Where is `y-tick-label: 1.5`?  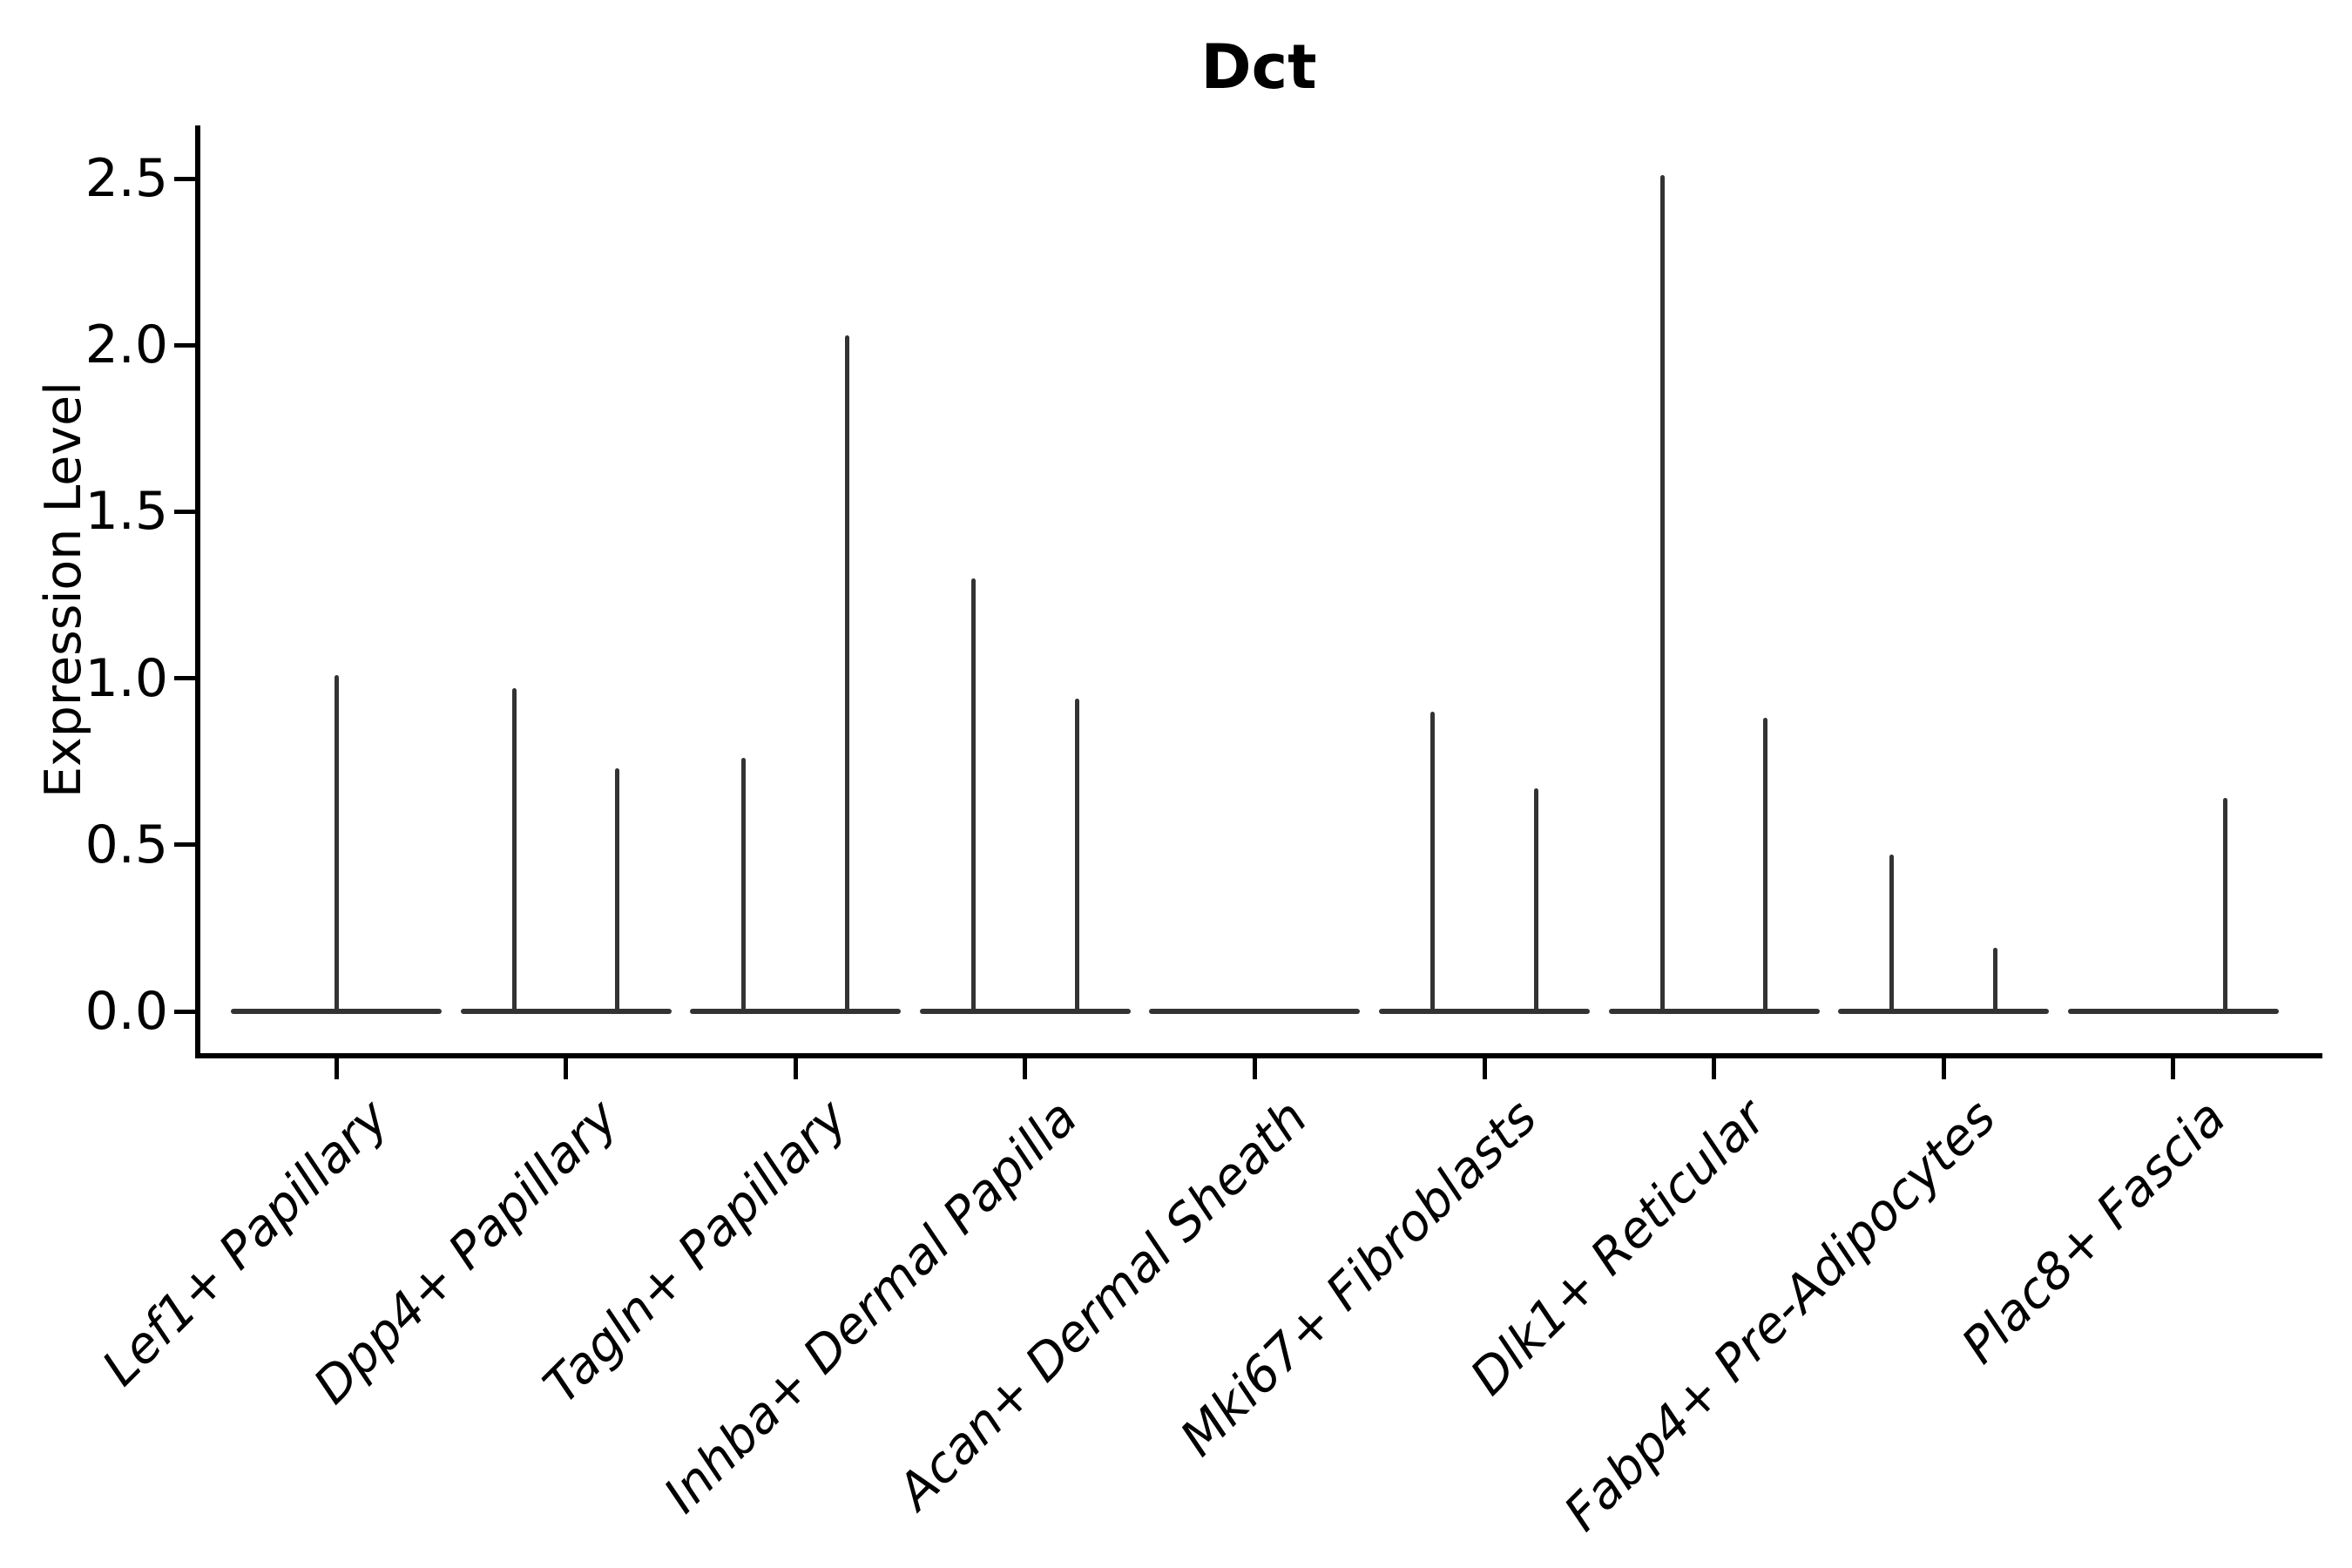 y-tick-label: 1.5 is located at coordinates (126, 512).